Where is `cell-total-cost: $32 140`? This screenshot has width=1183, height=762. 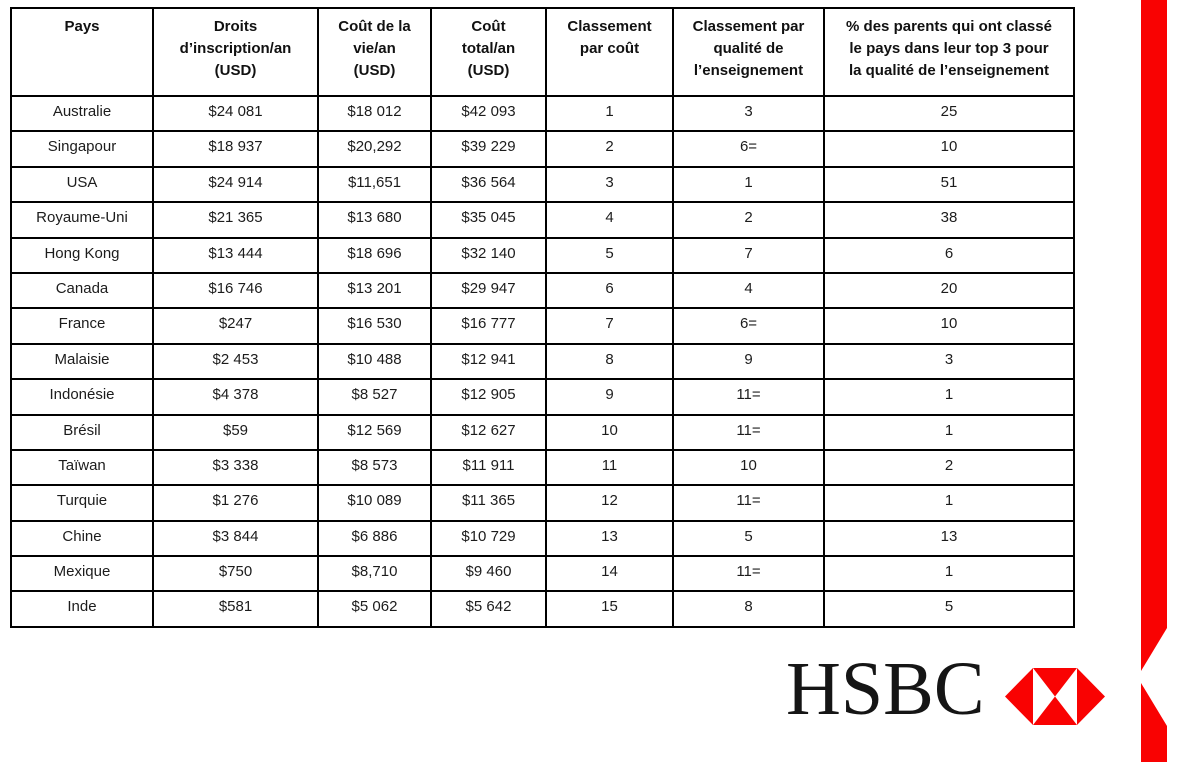
cell-total-cost: $32 140 is located at coordinates (488, 255).